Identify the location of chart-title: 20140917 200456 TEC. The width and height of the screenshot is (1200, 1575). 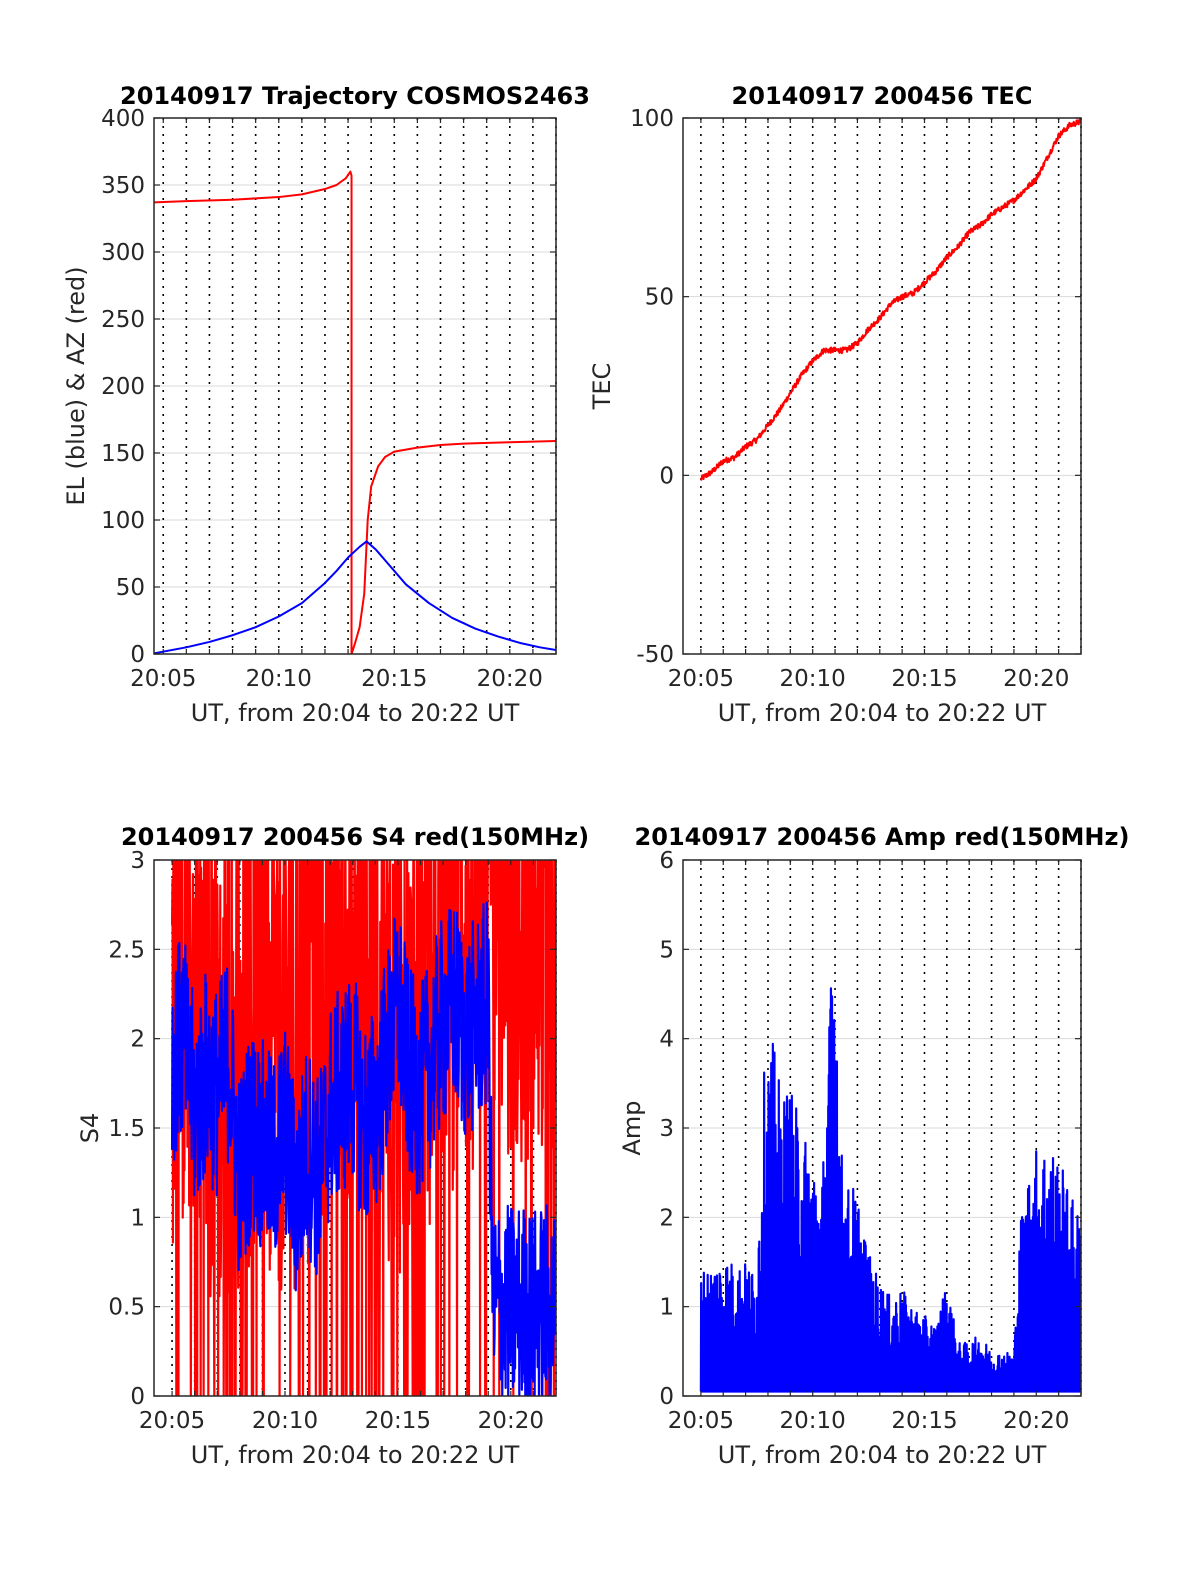
(882, 96).